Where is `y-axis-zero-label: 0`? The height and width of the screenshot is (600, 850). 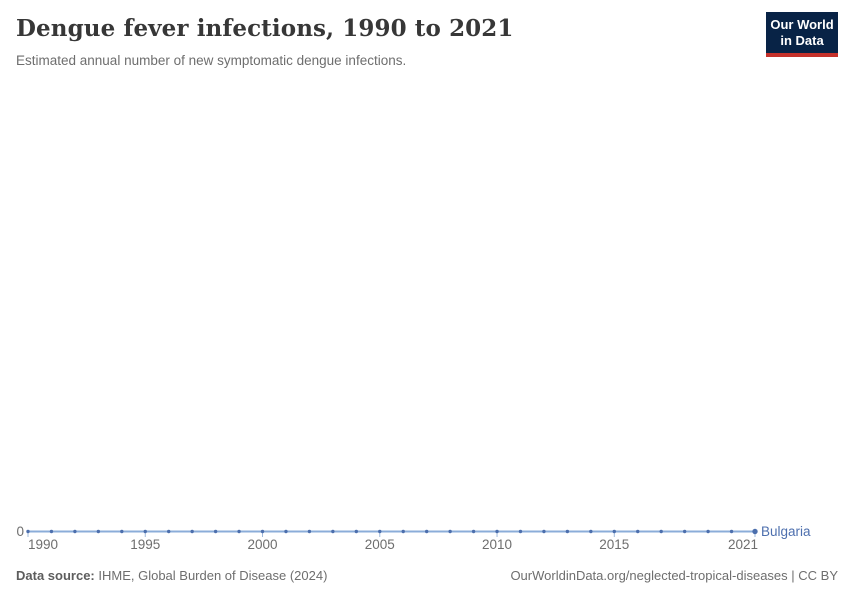 y-axis-zero-label: 0 is located at coordinates (20, 531).